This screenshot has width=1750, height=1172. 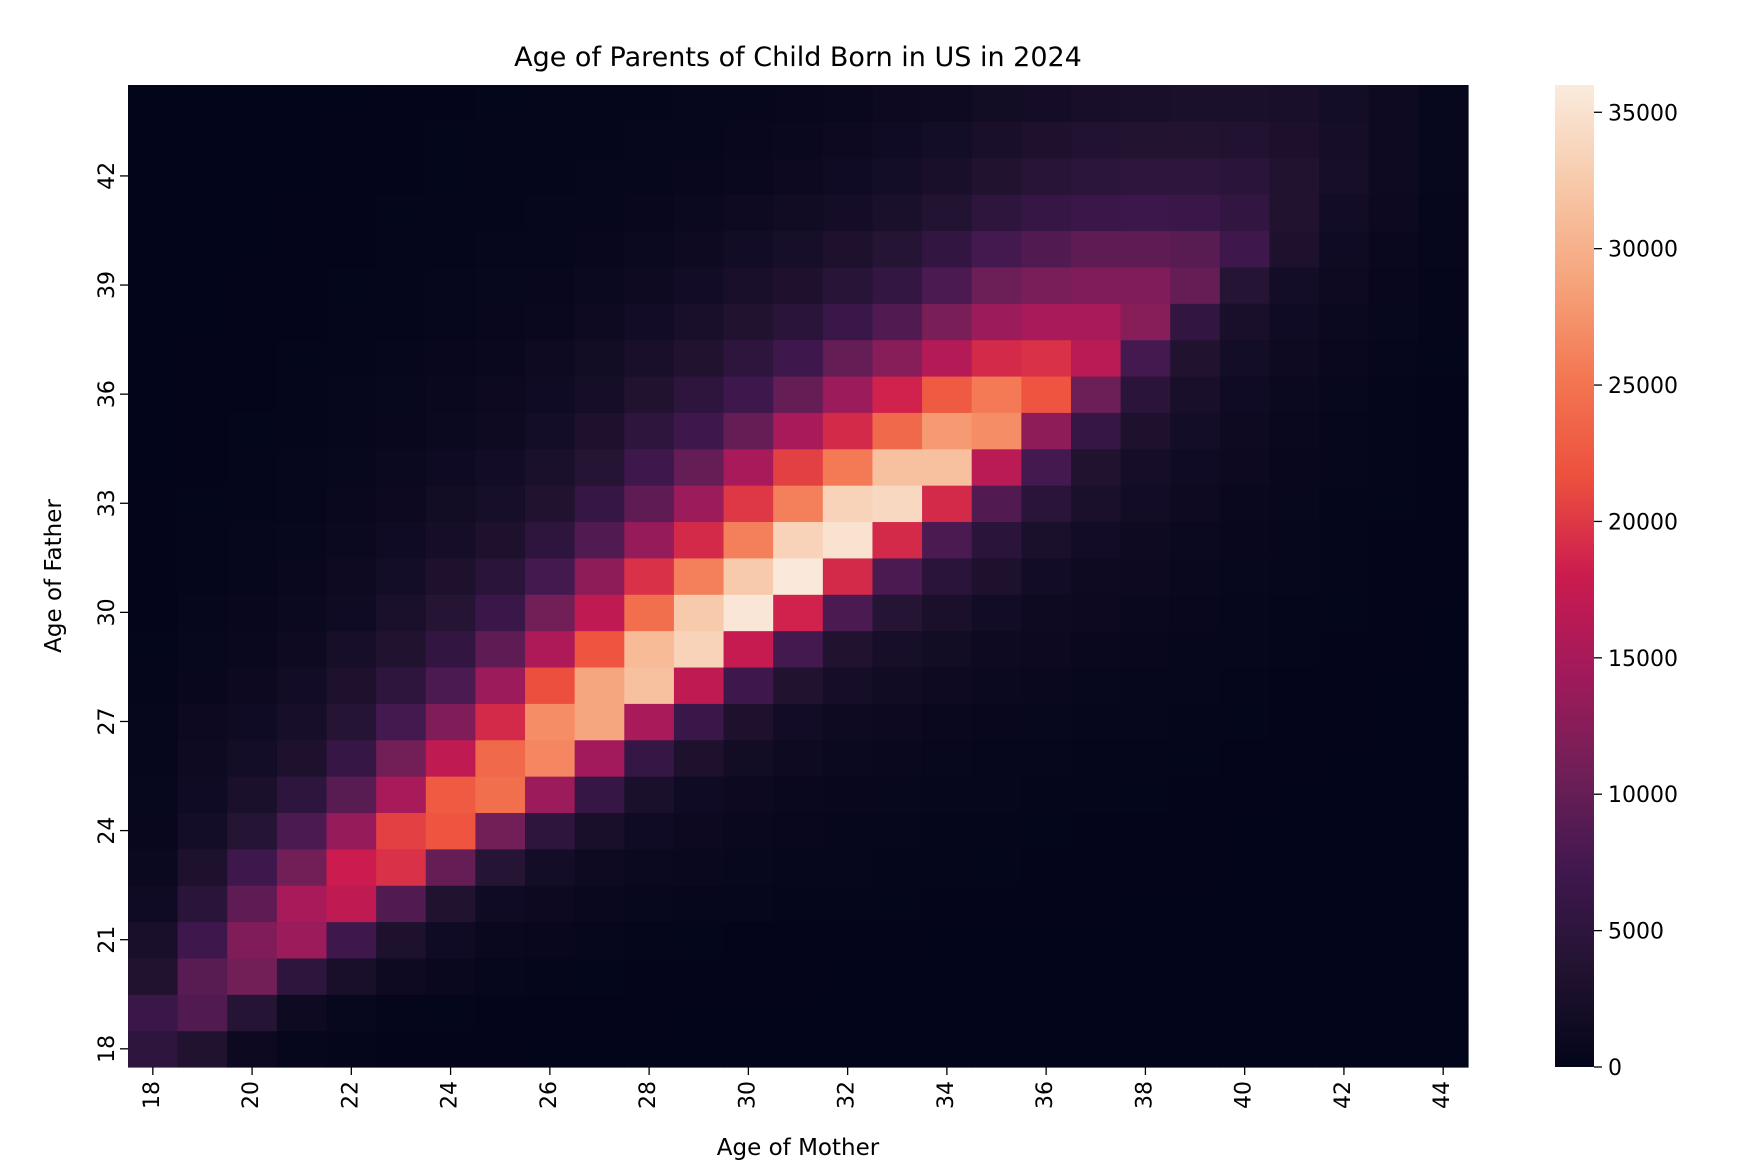 What do you see at coordinates (111, 612) in the screenshot?
I see `y-axis-ticks: 18 21 24 27 30 33 36 39 42` at bounding box center [111, 612].